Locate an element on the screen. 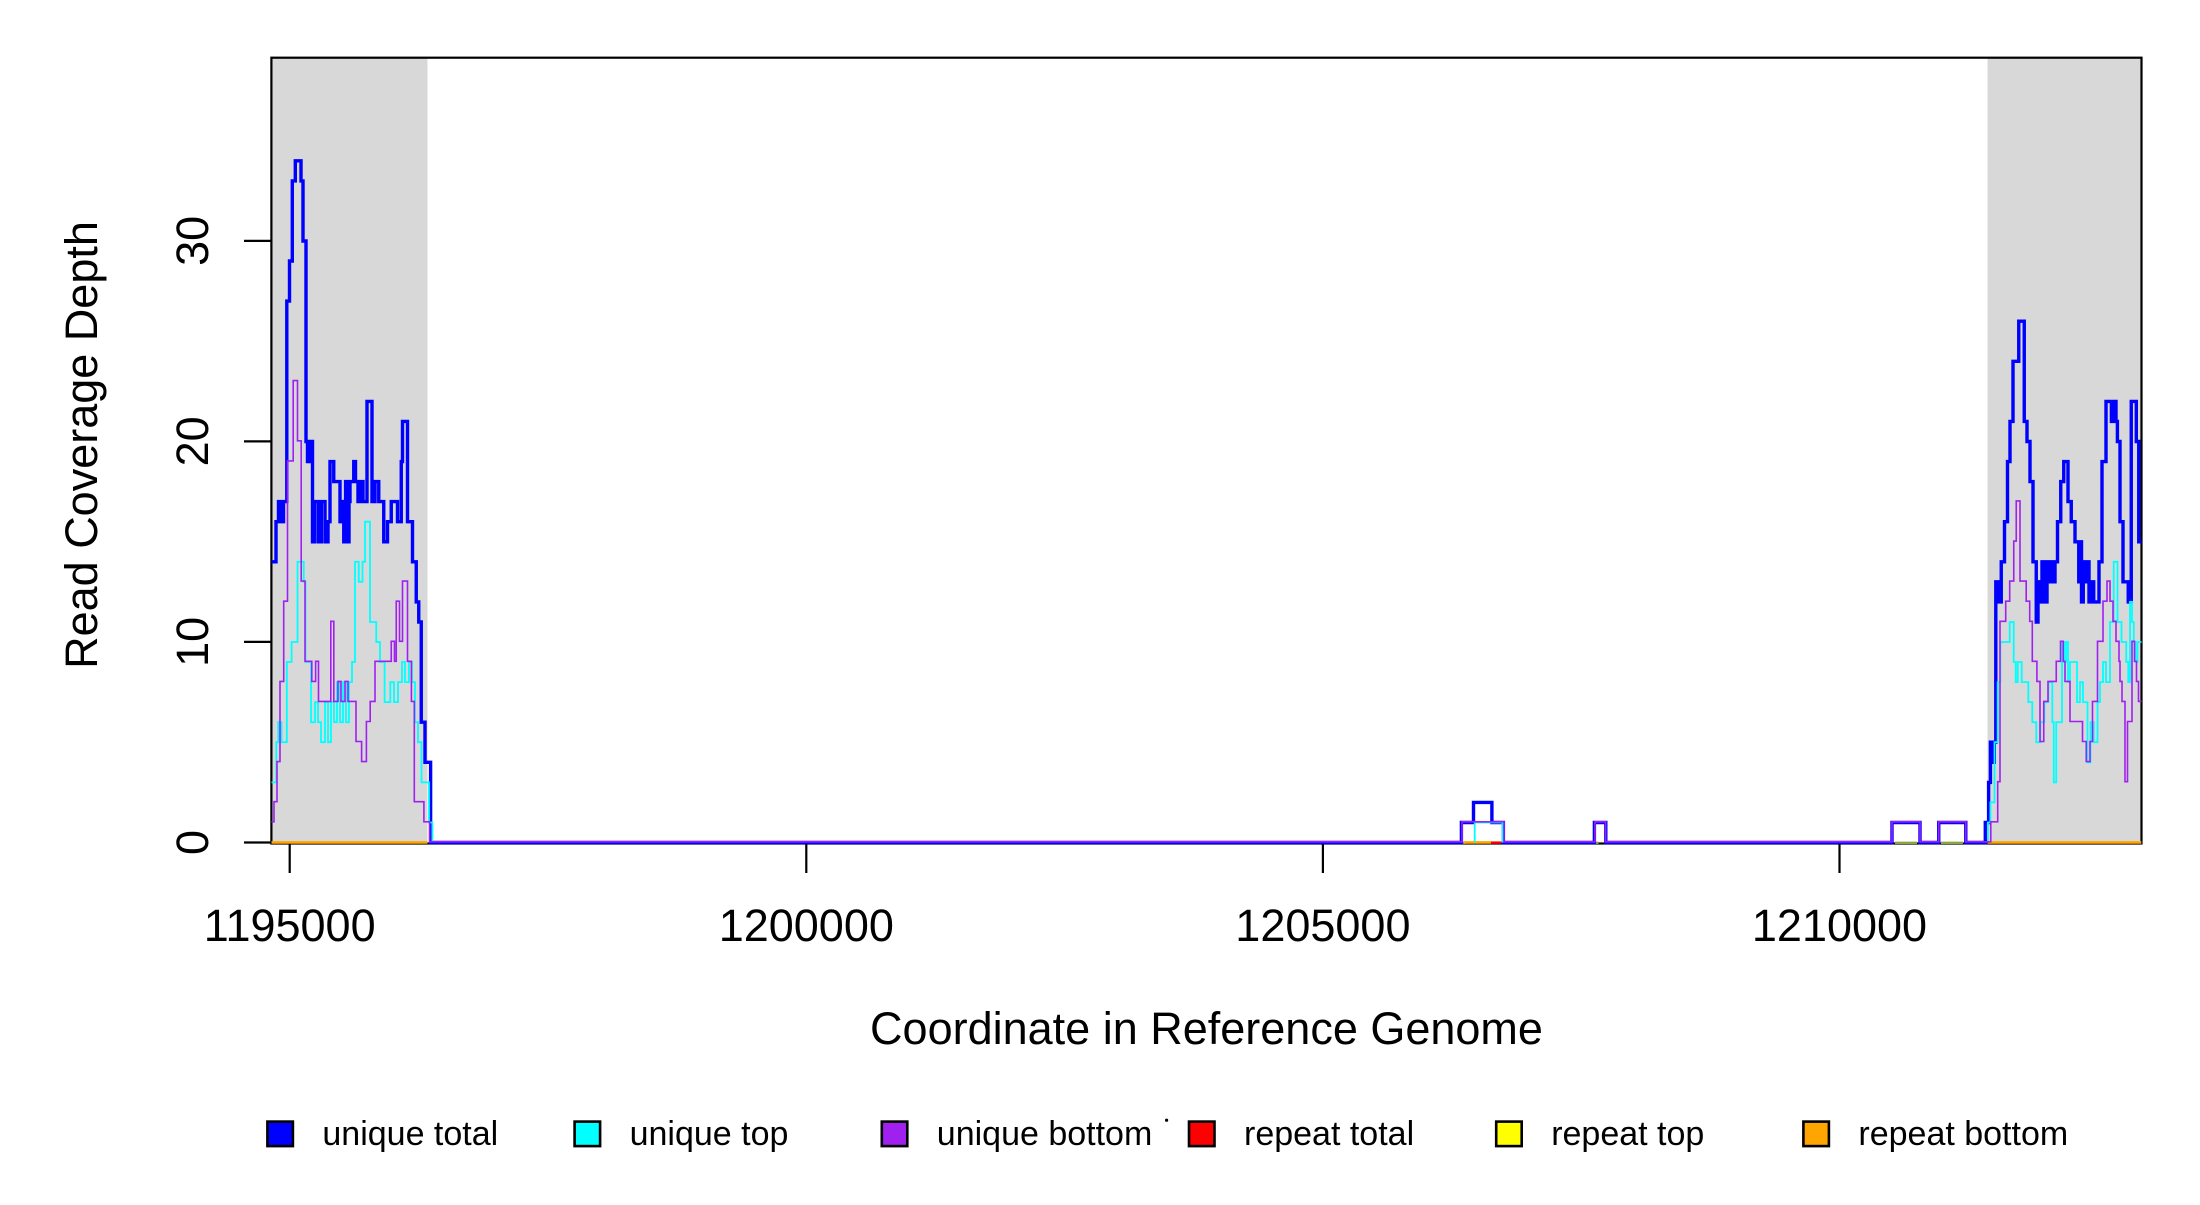  svg-text: 0 is located at coordinates (192, 842).